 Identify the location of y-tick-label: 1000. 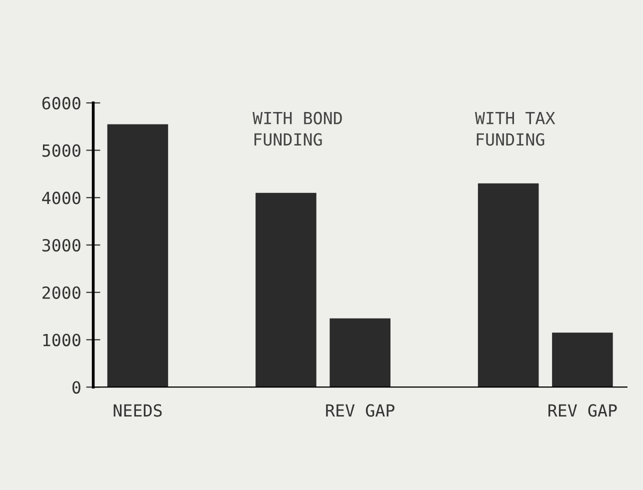
(61, 340).